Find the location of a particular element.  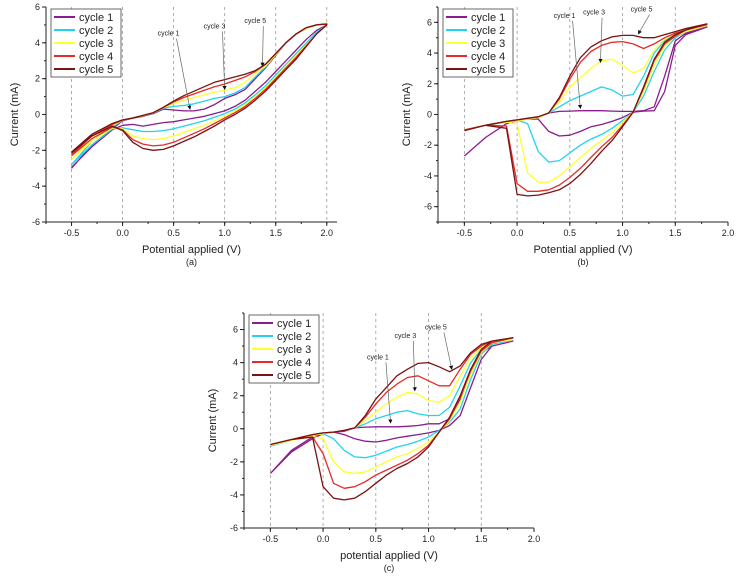

x-axis-label: potential applied (V) is located at coordinates (389, 556).